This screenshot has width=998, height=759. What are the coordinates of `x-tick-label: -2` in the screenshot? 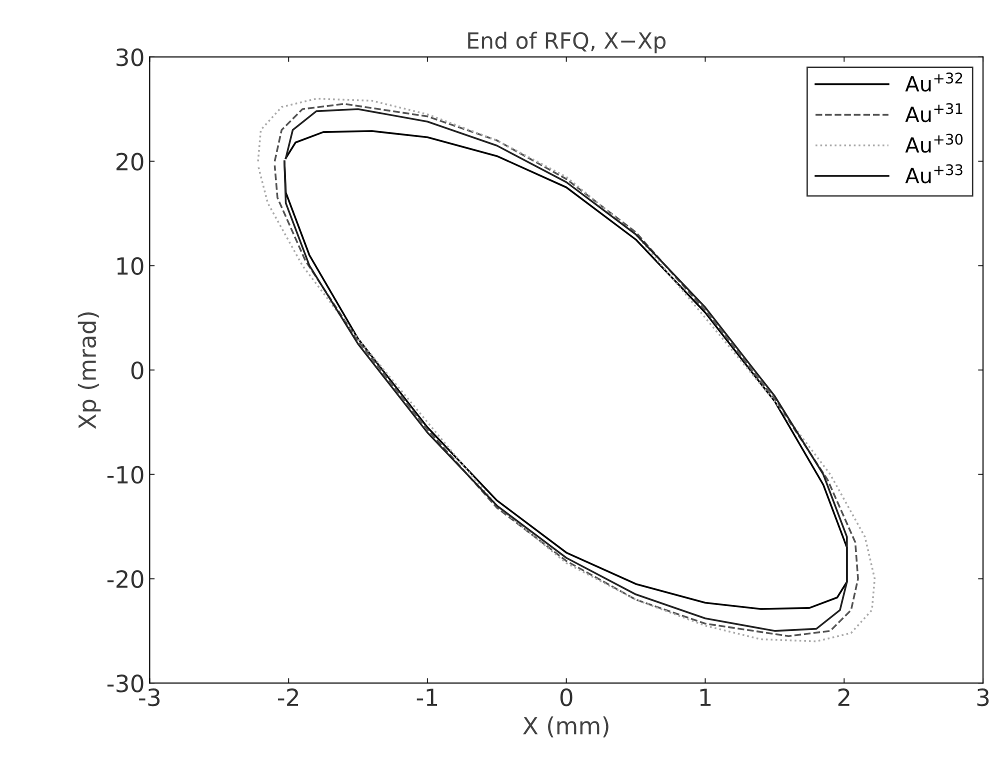 It's located at (288, 697).